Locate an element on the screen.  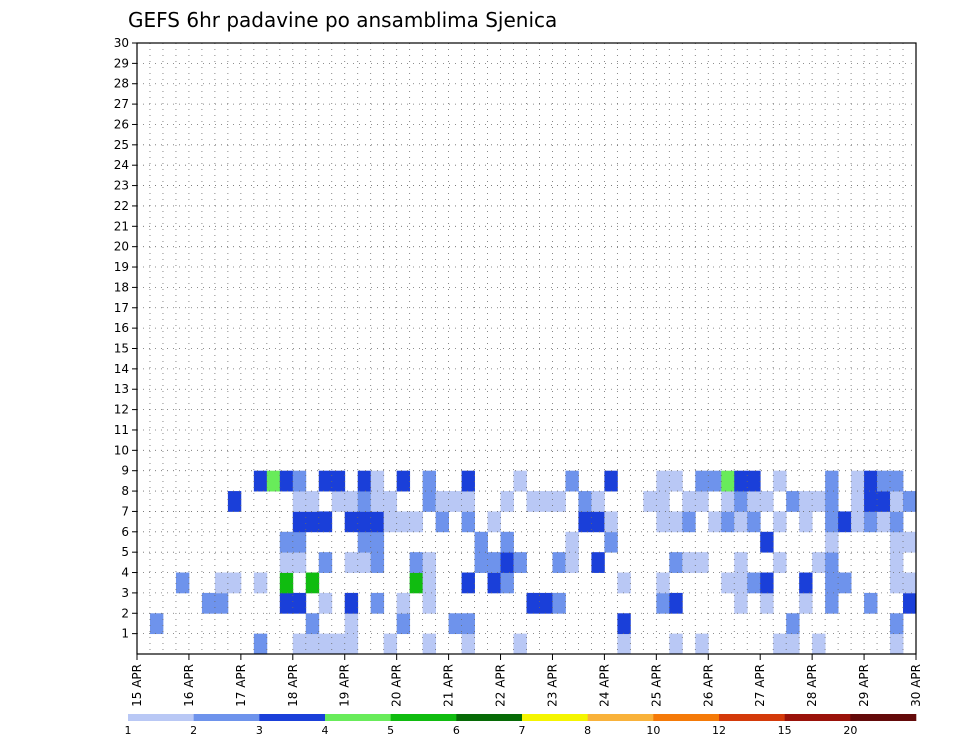
y-tick-label: 8 is located at coordinates (125, 491).